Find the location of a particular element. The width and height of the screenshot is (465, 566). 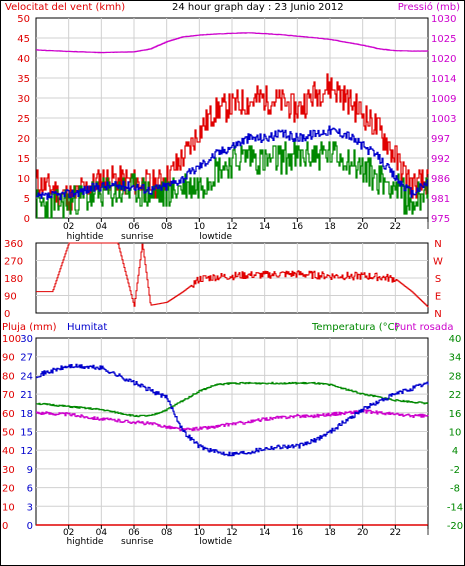

humidity-y-ticks: 0 10 20 30 40 50 60 70 80 90 100 is located at coordinates (11, 433).